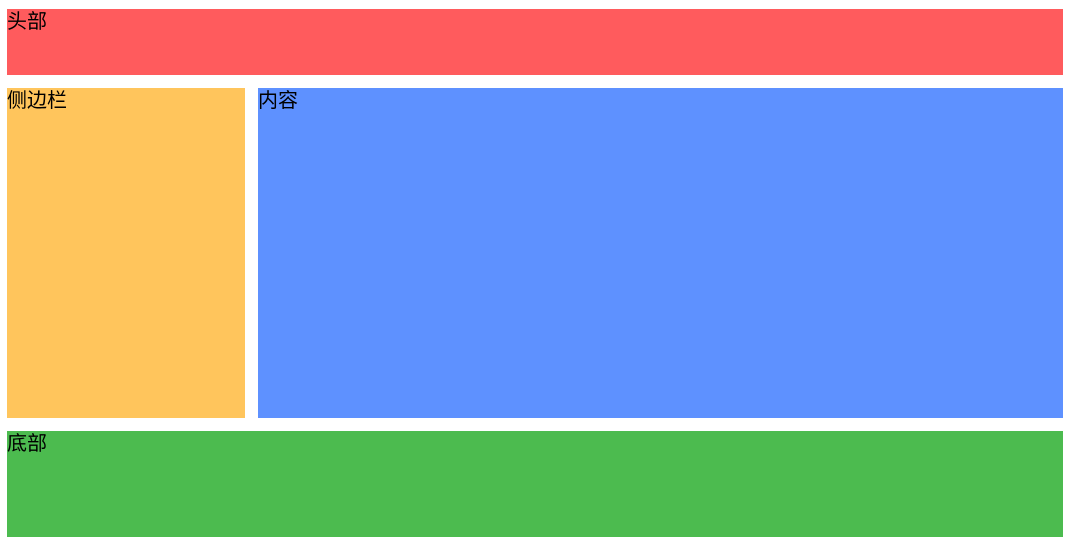  Describe the element at coordinates (27, 21) in the screenshot. I see `header-label: 头部` at that location.